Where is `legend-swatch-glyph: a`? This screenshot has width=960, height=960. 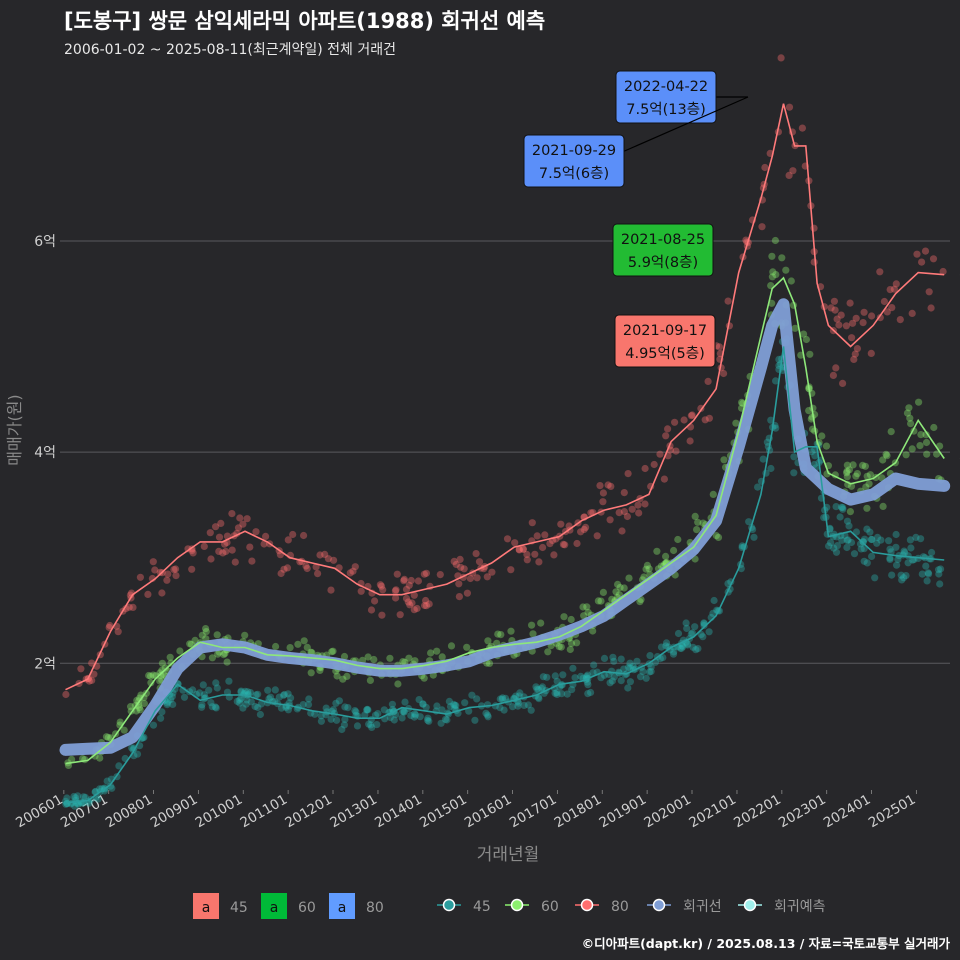 legend-swatch-glyph: a is located at coordinates (206, 908).